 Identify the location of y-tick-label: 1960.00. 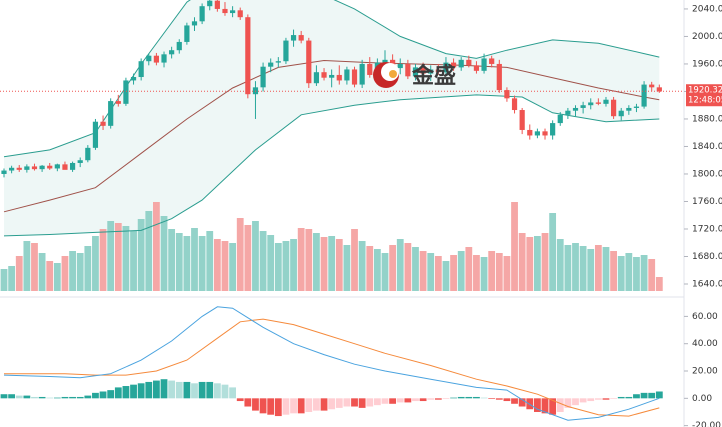
(707, 64).